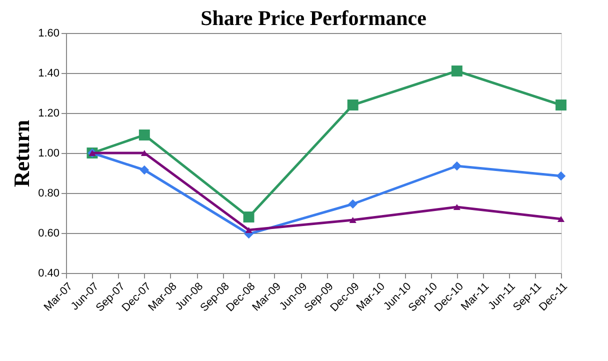  I want to click on y-tick-label: 0.40, so click(49, 274).